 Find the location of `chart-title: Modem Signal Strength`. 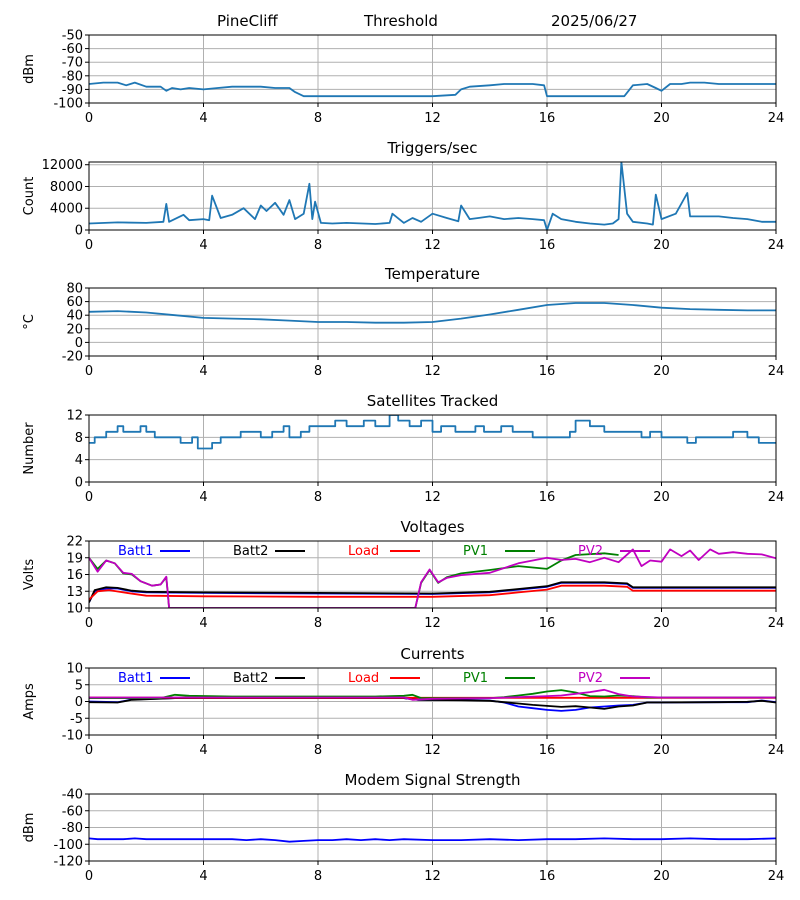

chart-title: Modem Signal Strength is located at coordinates (433, 780).